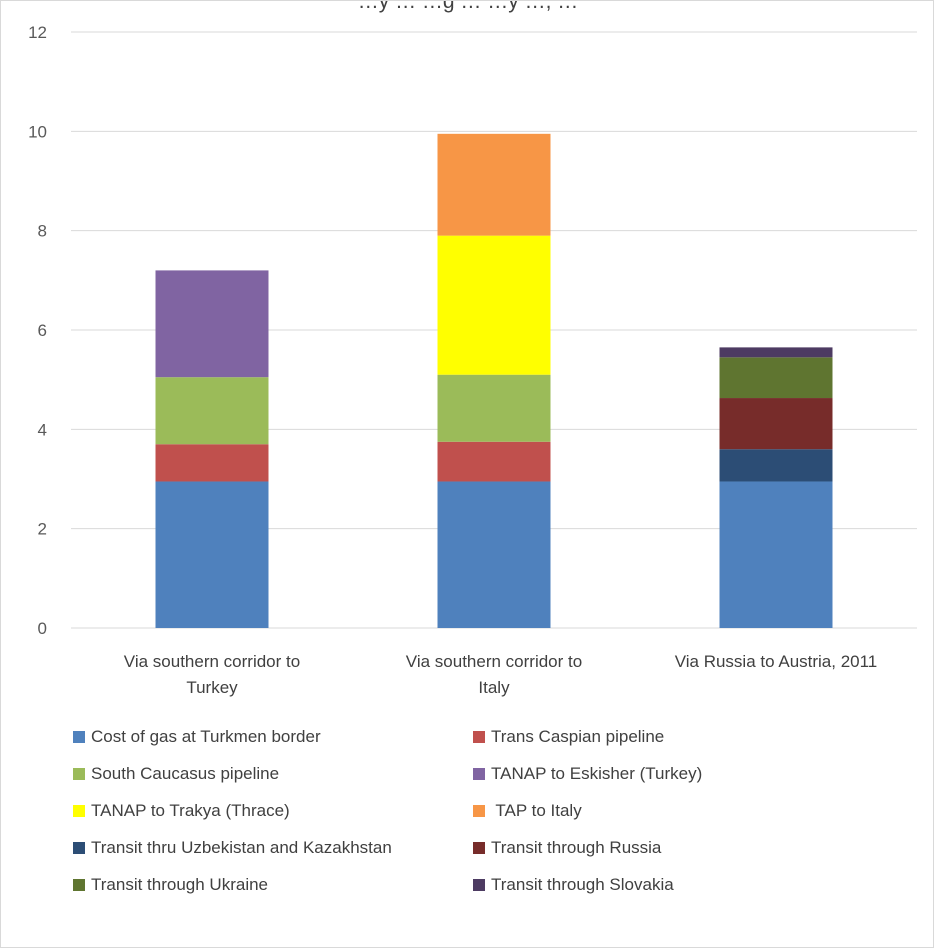 The height and width of the screenshot is (948, 934). I want to click on y-tick-label: 2, so click(42, 529).